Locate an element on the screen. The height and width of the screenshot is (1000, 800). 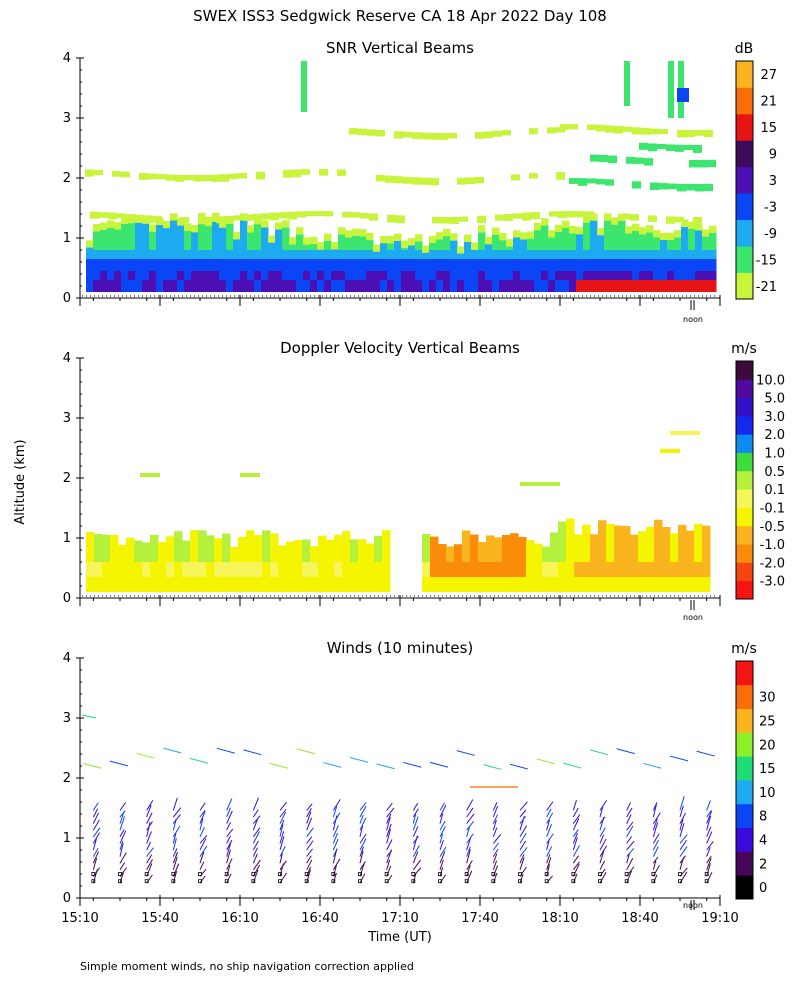
y-tick-label: 0 is located at coordinates (67, 898).